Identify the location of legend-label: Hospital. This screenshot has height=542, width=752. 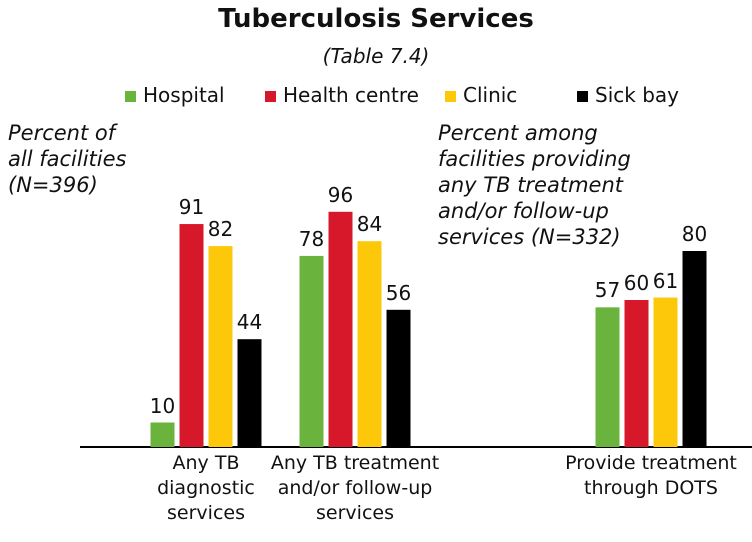
(184, 95).